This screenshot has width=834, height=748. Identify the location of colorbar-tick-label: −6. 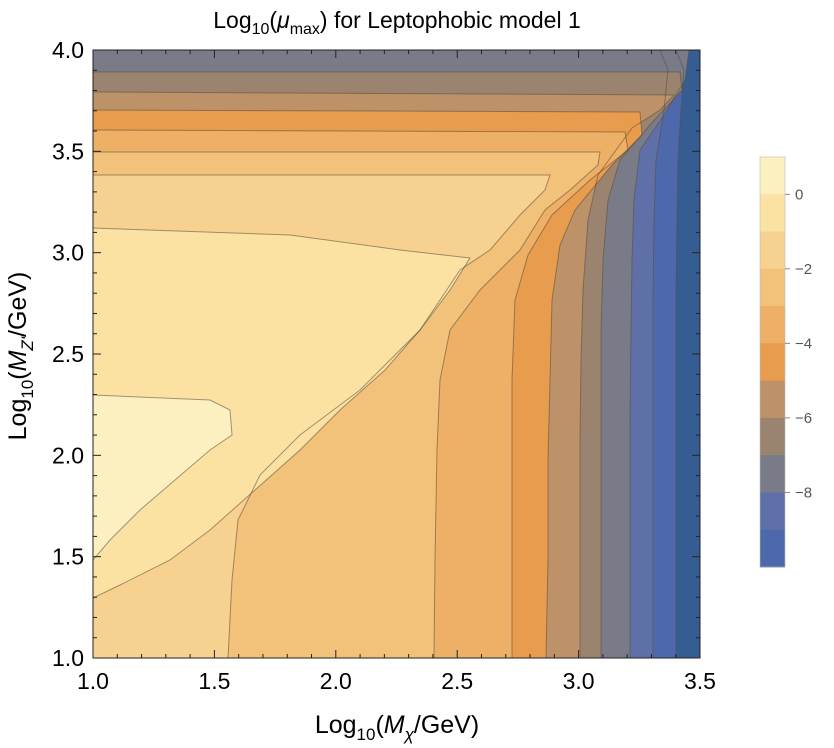
(803, 418).